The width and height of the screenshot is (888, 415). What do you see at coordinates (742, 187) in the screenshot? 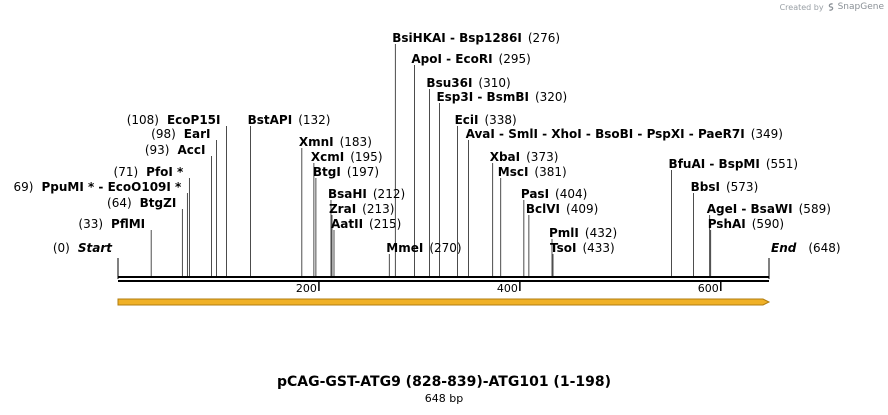
I see `site-position: (573)` at bounding box center [742, 187].